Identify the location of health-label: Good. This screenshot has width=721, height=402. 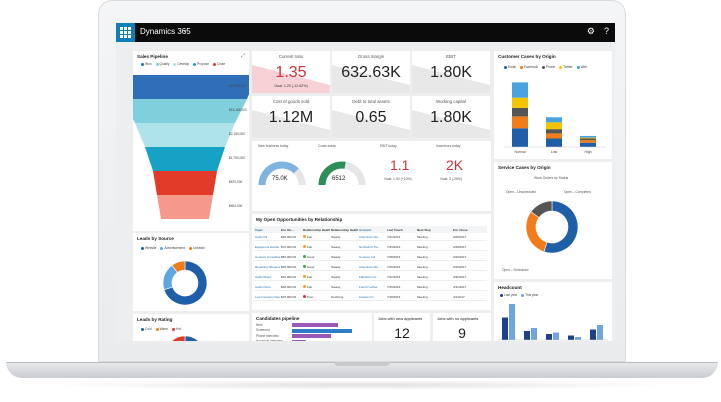
(311, 267).